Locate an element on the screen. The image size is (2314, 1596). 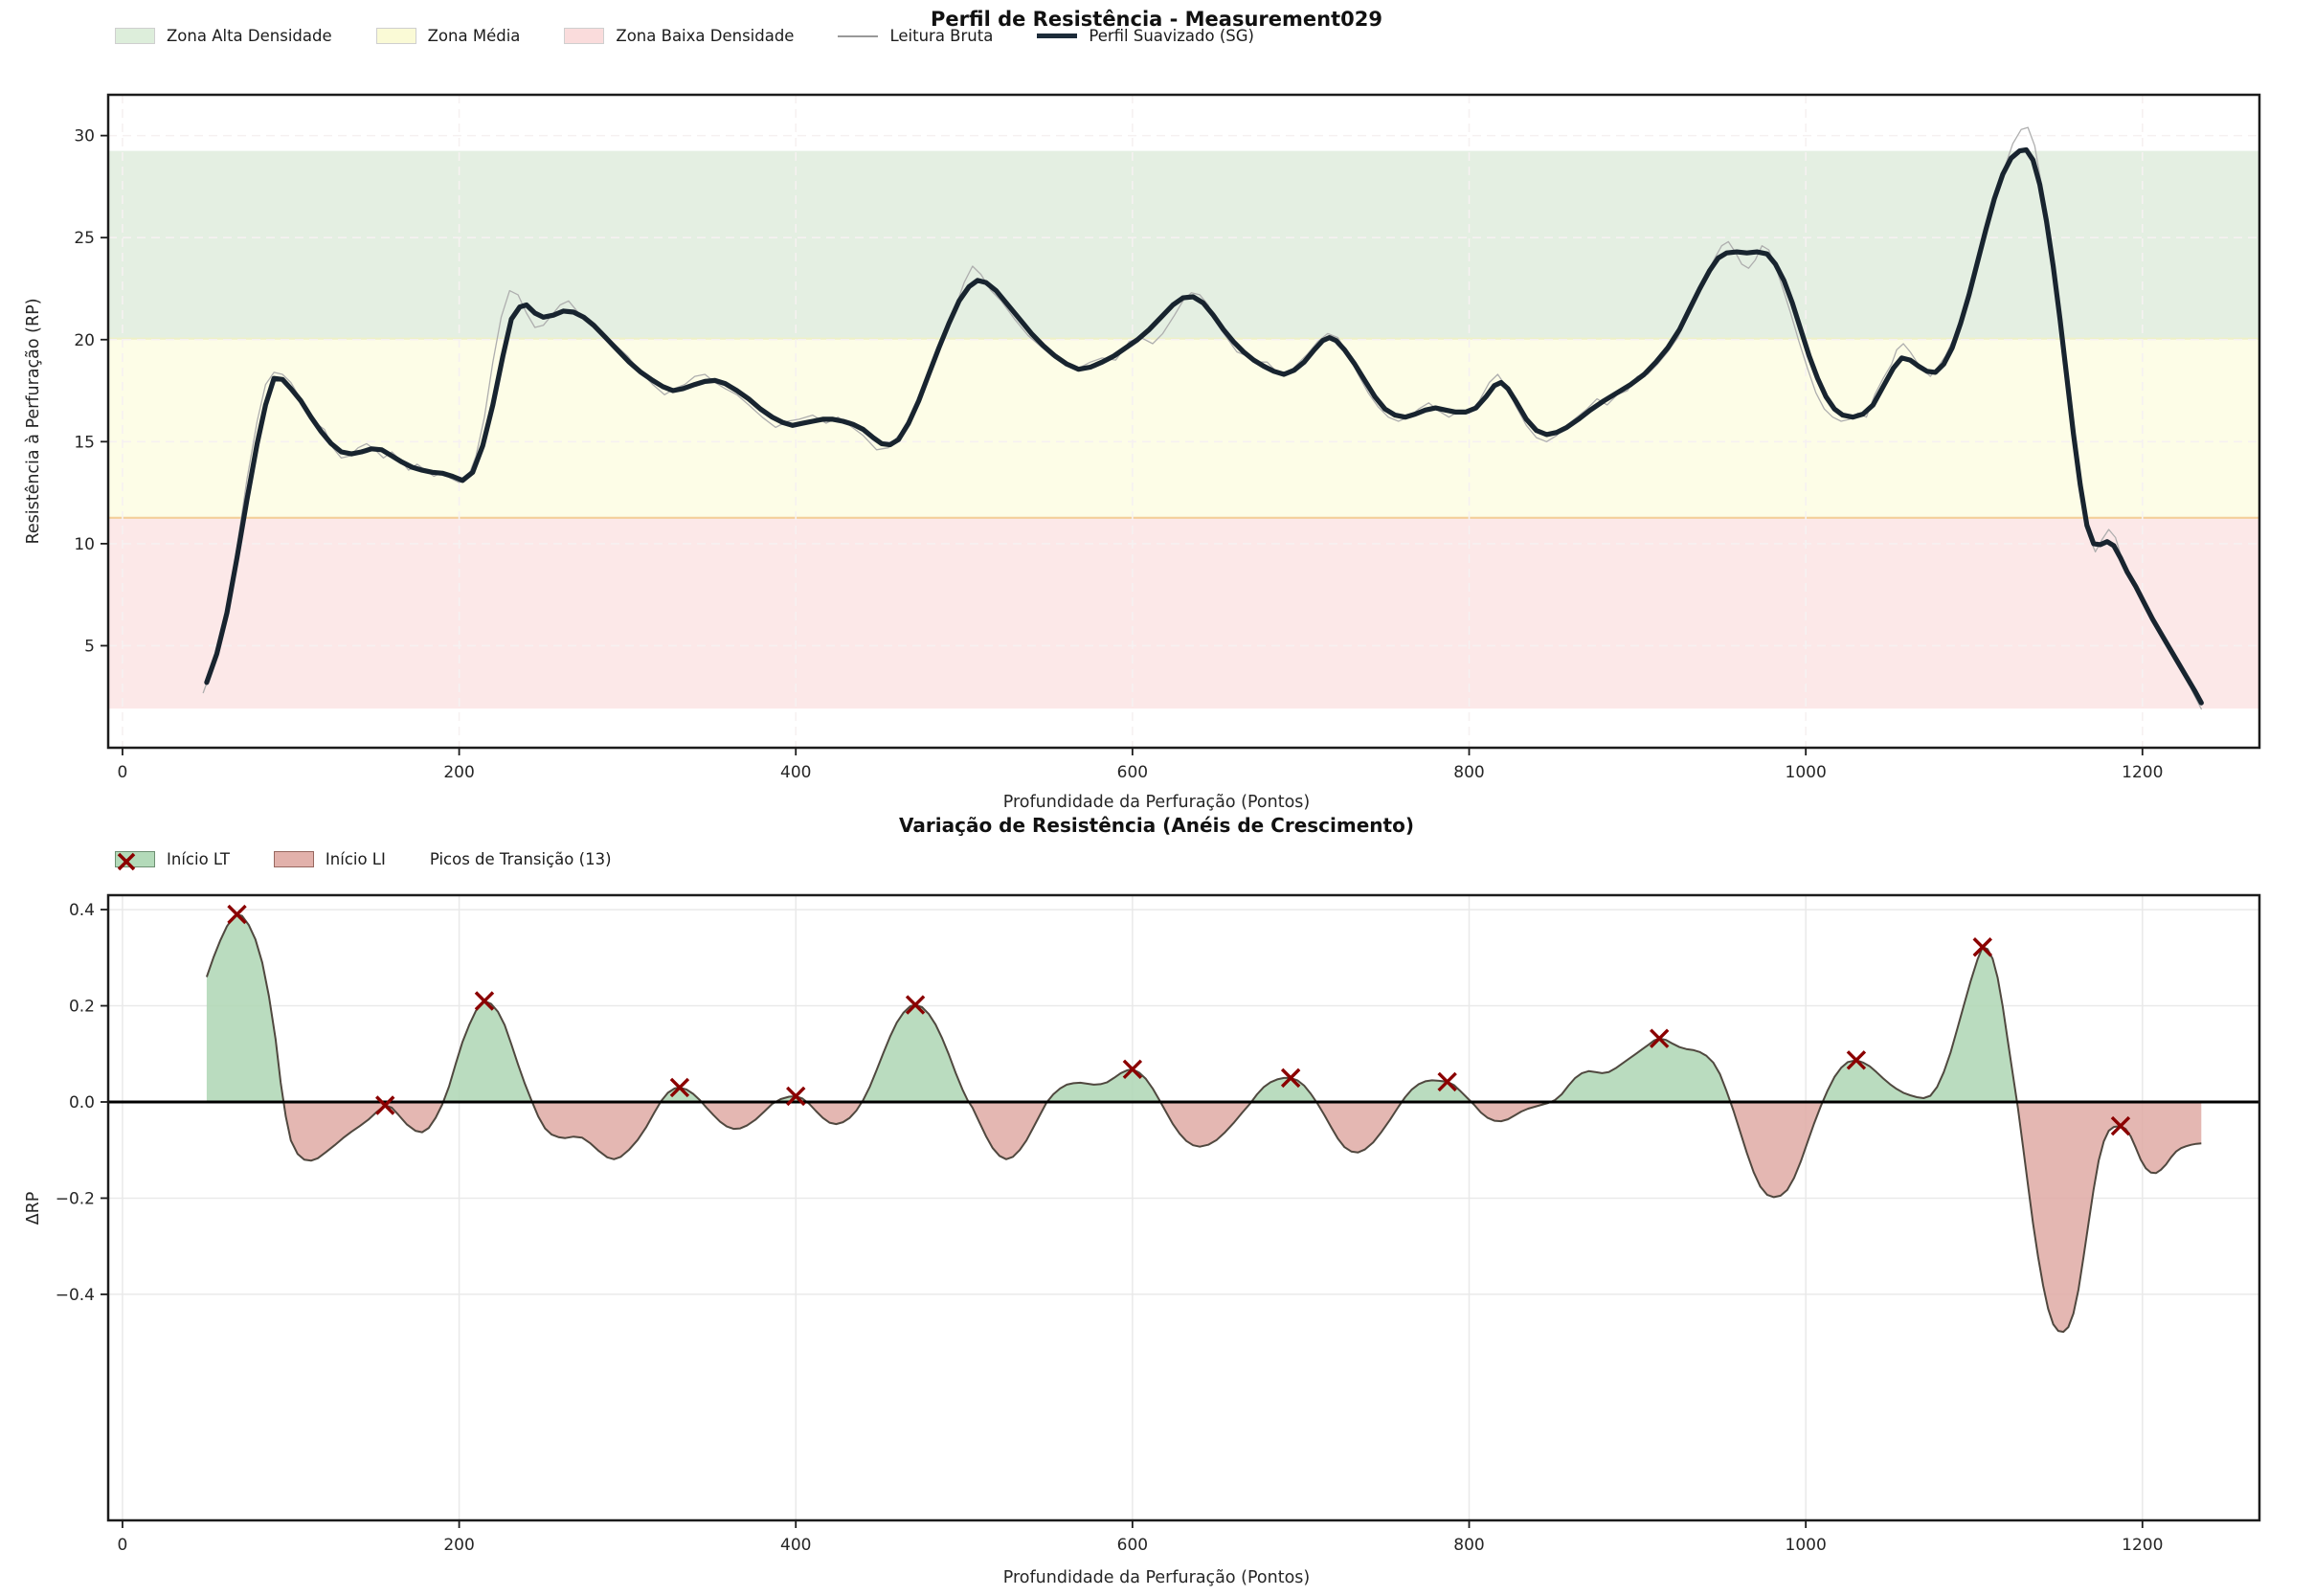
svg-text: 5 is located at coordinates (89, 646).